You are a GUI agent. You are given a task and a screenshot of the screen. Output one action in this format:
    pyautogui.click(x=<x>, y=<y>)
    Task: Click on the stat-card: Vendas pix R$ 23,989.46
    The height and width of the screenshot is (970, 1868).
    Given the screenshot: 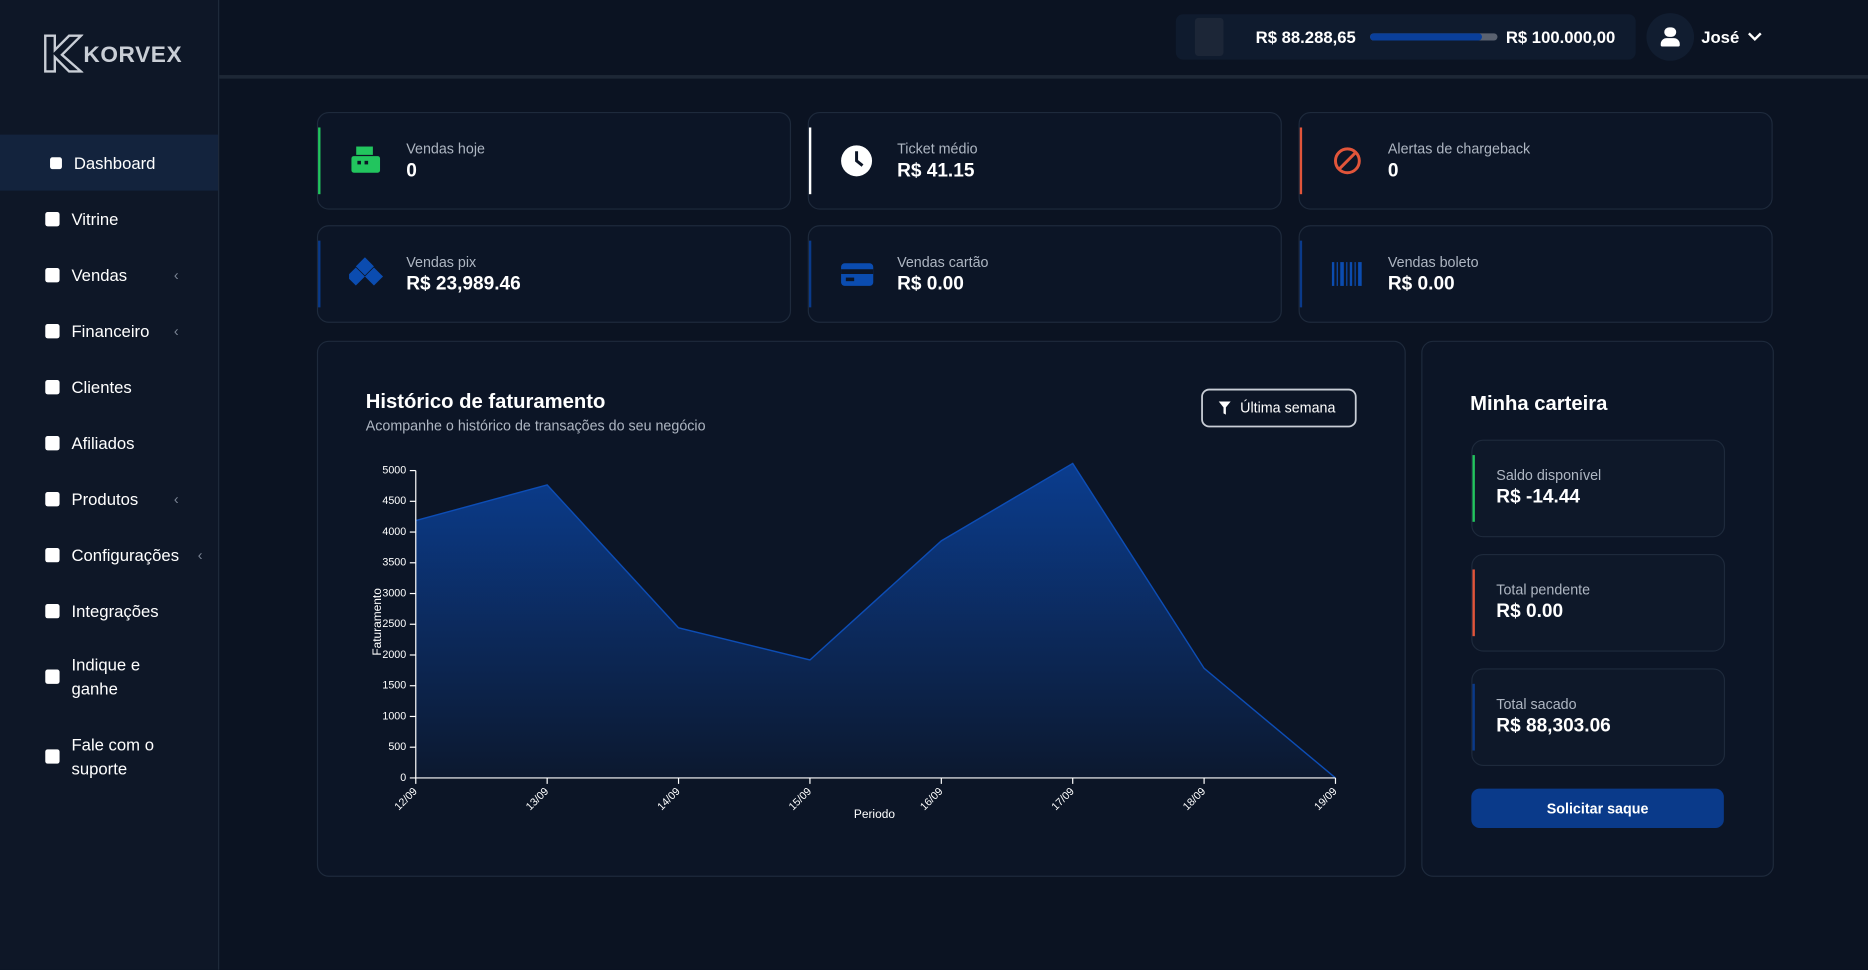 What is the action you would take?
    pyautogui.click(x=554, y=274)
    